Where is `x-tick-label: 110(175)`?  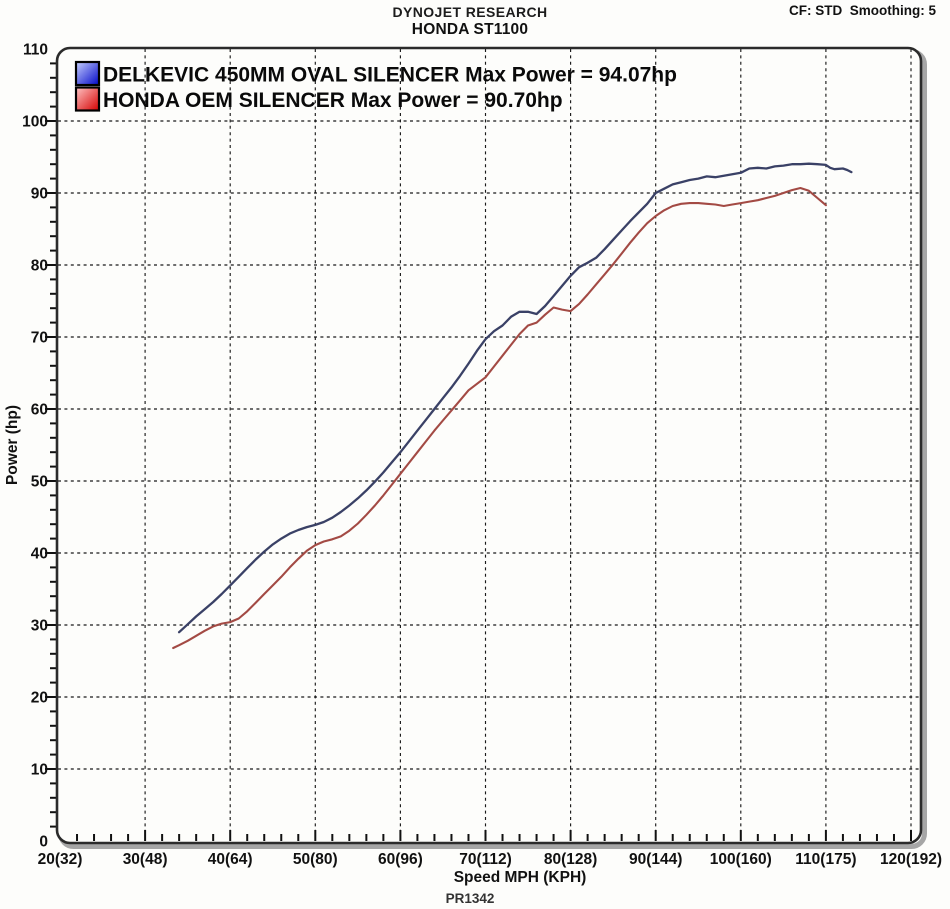 x-tick-label: 110(175) is located at coordinates (825, 859).